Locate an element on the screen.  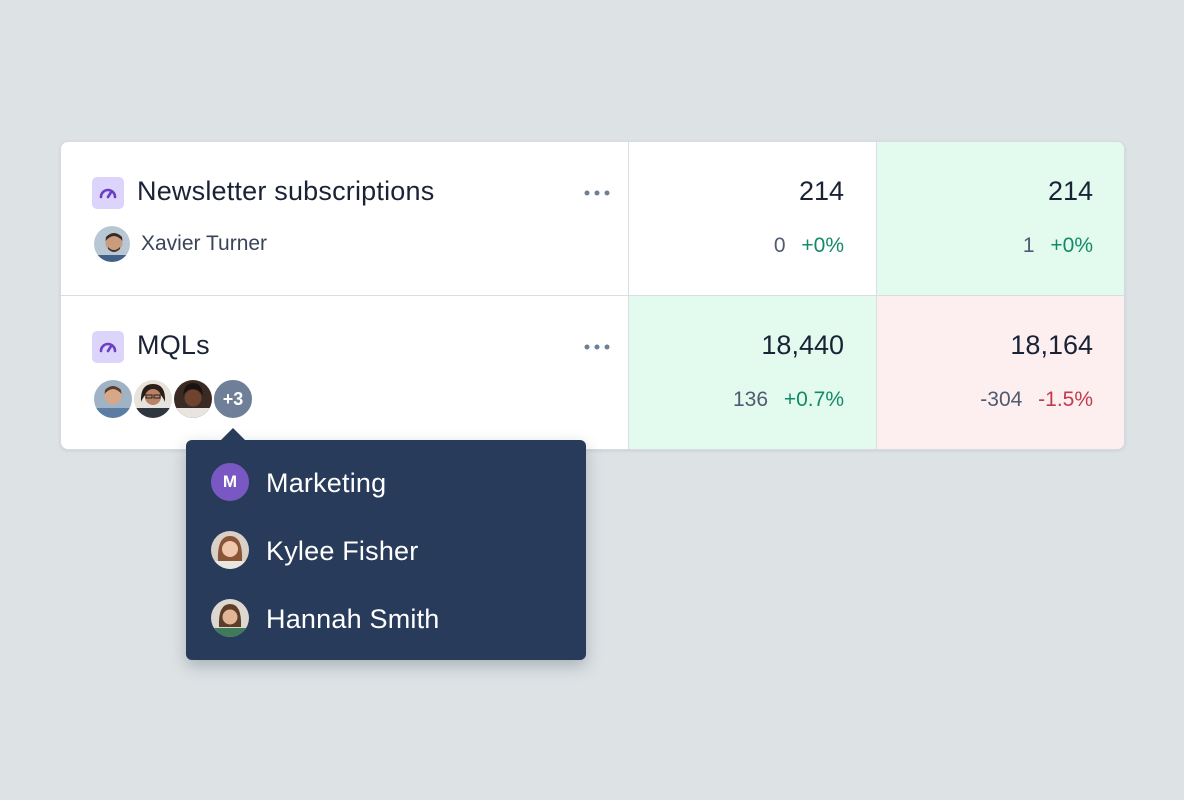
more-owners-badge: +3 is located at coordinates (233, 399).